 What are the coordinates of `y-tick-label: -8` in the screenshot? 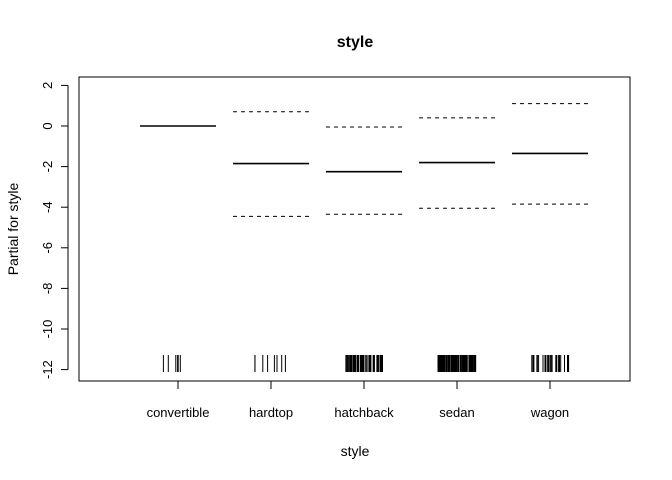 It's located at (47, 289).